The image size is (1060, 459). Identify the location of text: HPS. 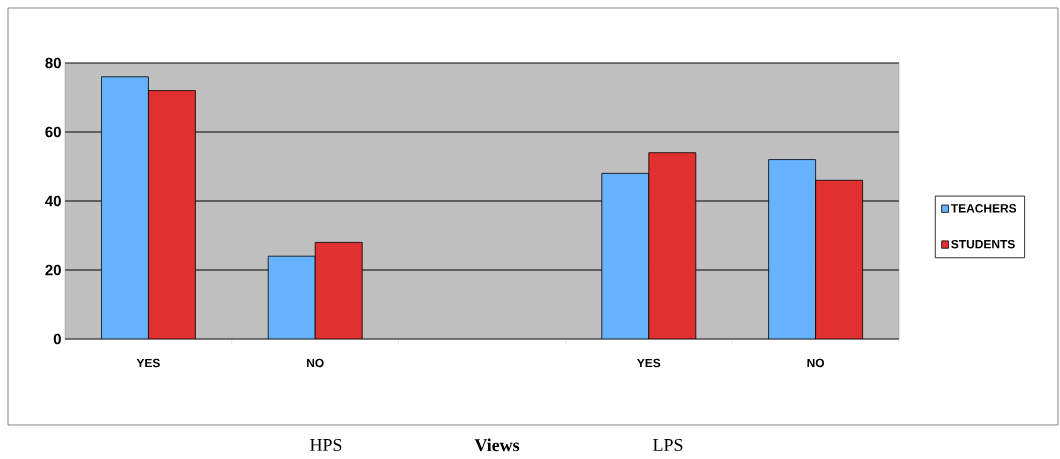
(326, 445).